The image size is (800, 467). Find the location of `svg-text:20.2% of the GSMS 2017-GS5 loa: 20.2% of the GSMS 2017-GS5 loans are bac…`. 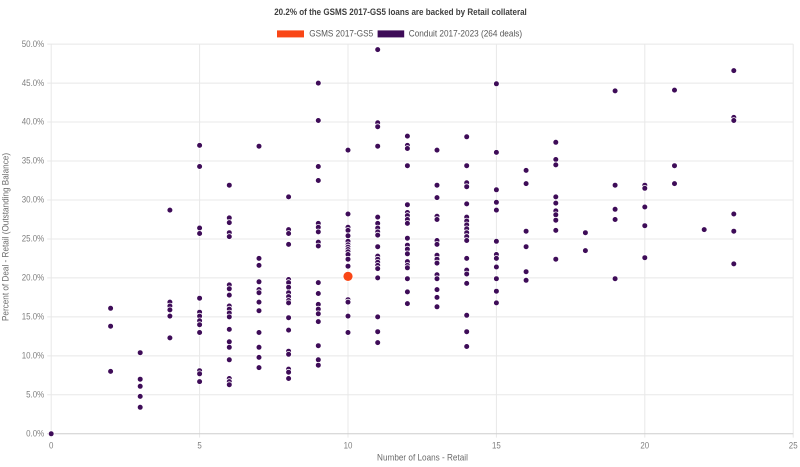

svg-text:20.2% of the GSMS 2017-GS5 loa: 20.2% of the GSMS 2017-GS5 loans are bac… is located at coordinates (400, 12).